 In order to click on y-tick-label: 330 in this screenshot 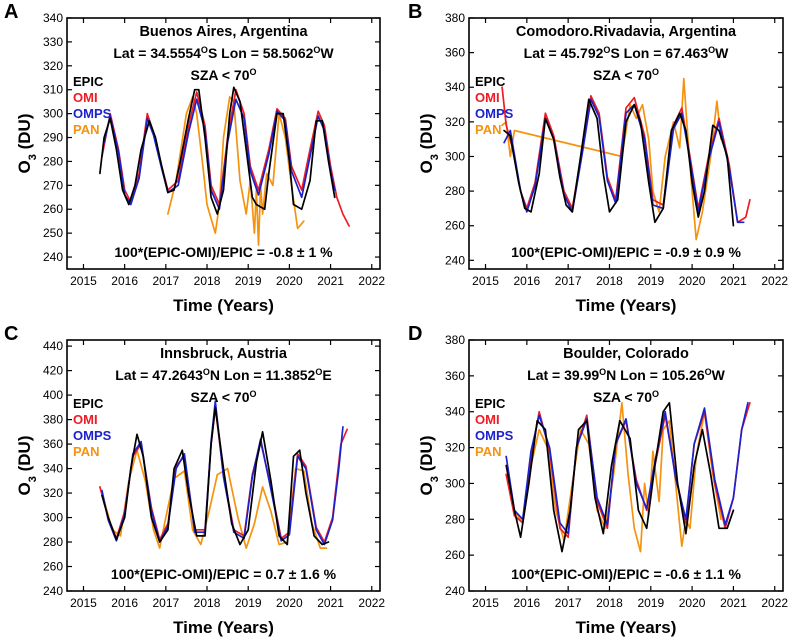, I will do `click(53, 42)`.